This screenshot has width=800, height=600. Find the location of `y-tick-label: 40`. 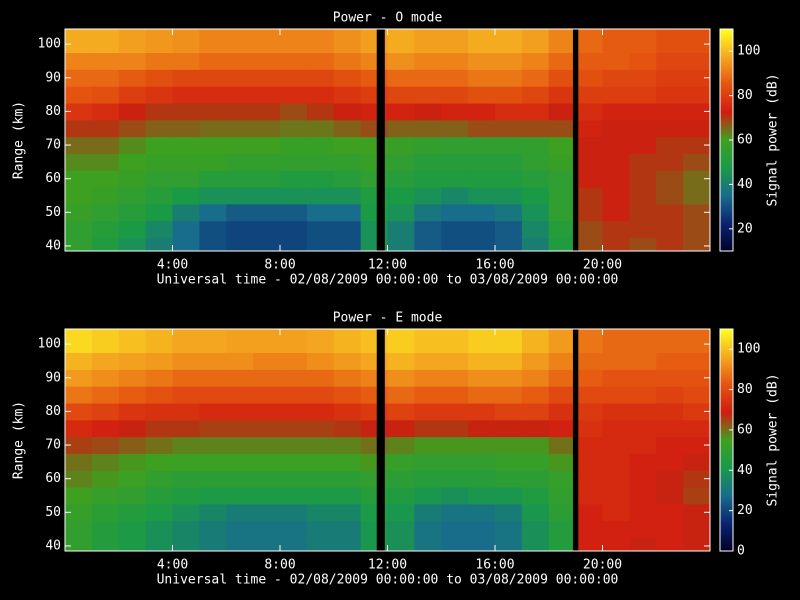

y-tick-label: 40 is located at coordinates (53, 545).